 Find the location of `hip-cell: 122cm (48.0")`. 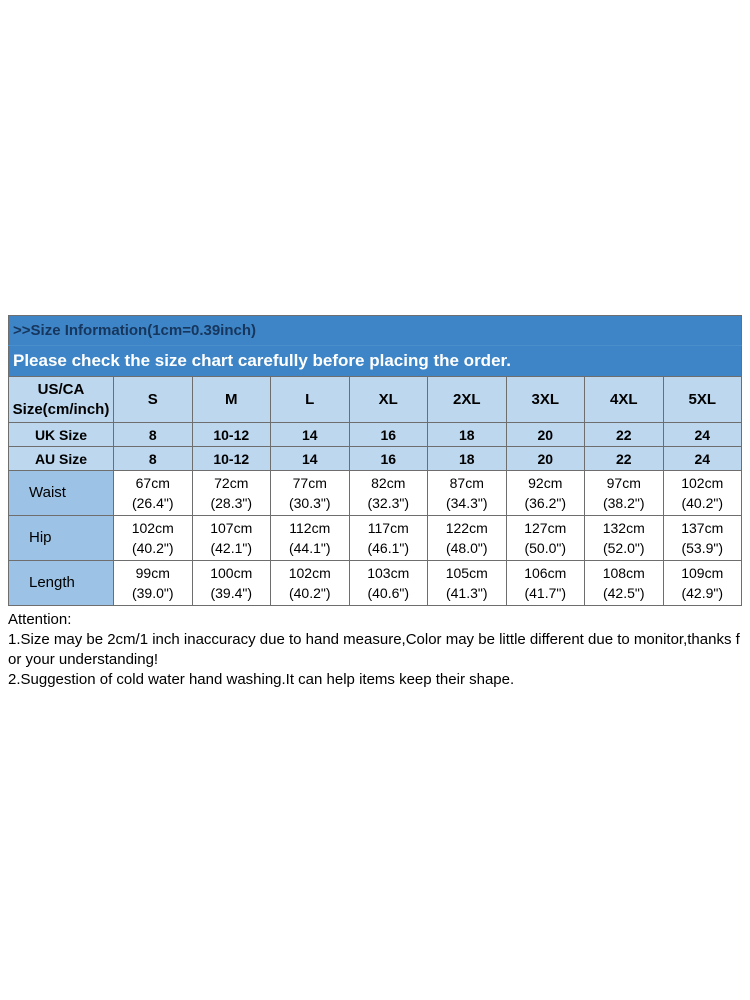

hip-cell: 122cm (48.0") is located at coordinates (467, 538).